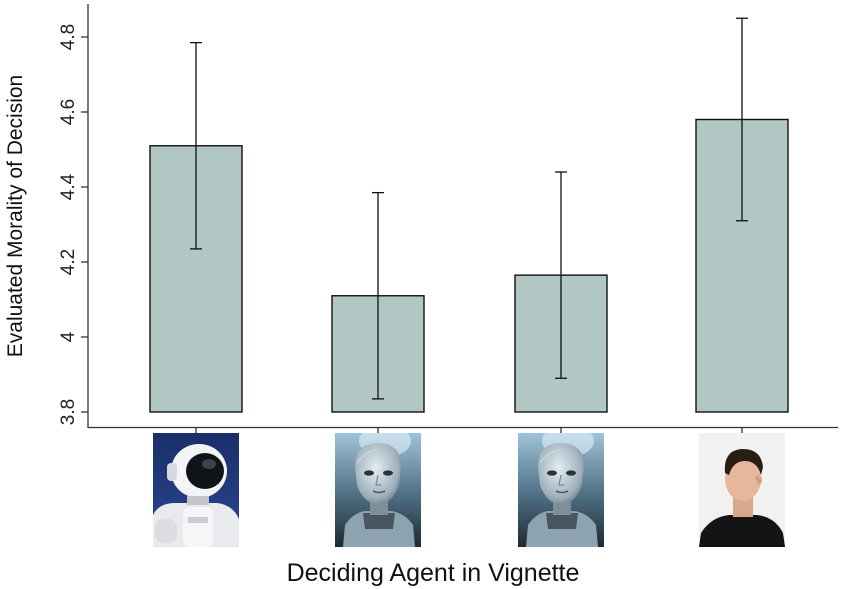  I want to click on y-tick-label: 4, so click(68, 336).